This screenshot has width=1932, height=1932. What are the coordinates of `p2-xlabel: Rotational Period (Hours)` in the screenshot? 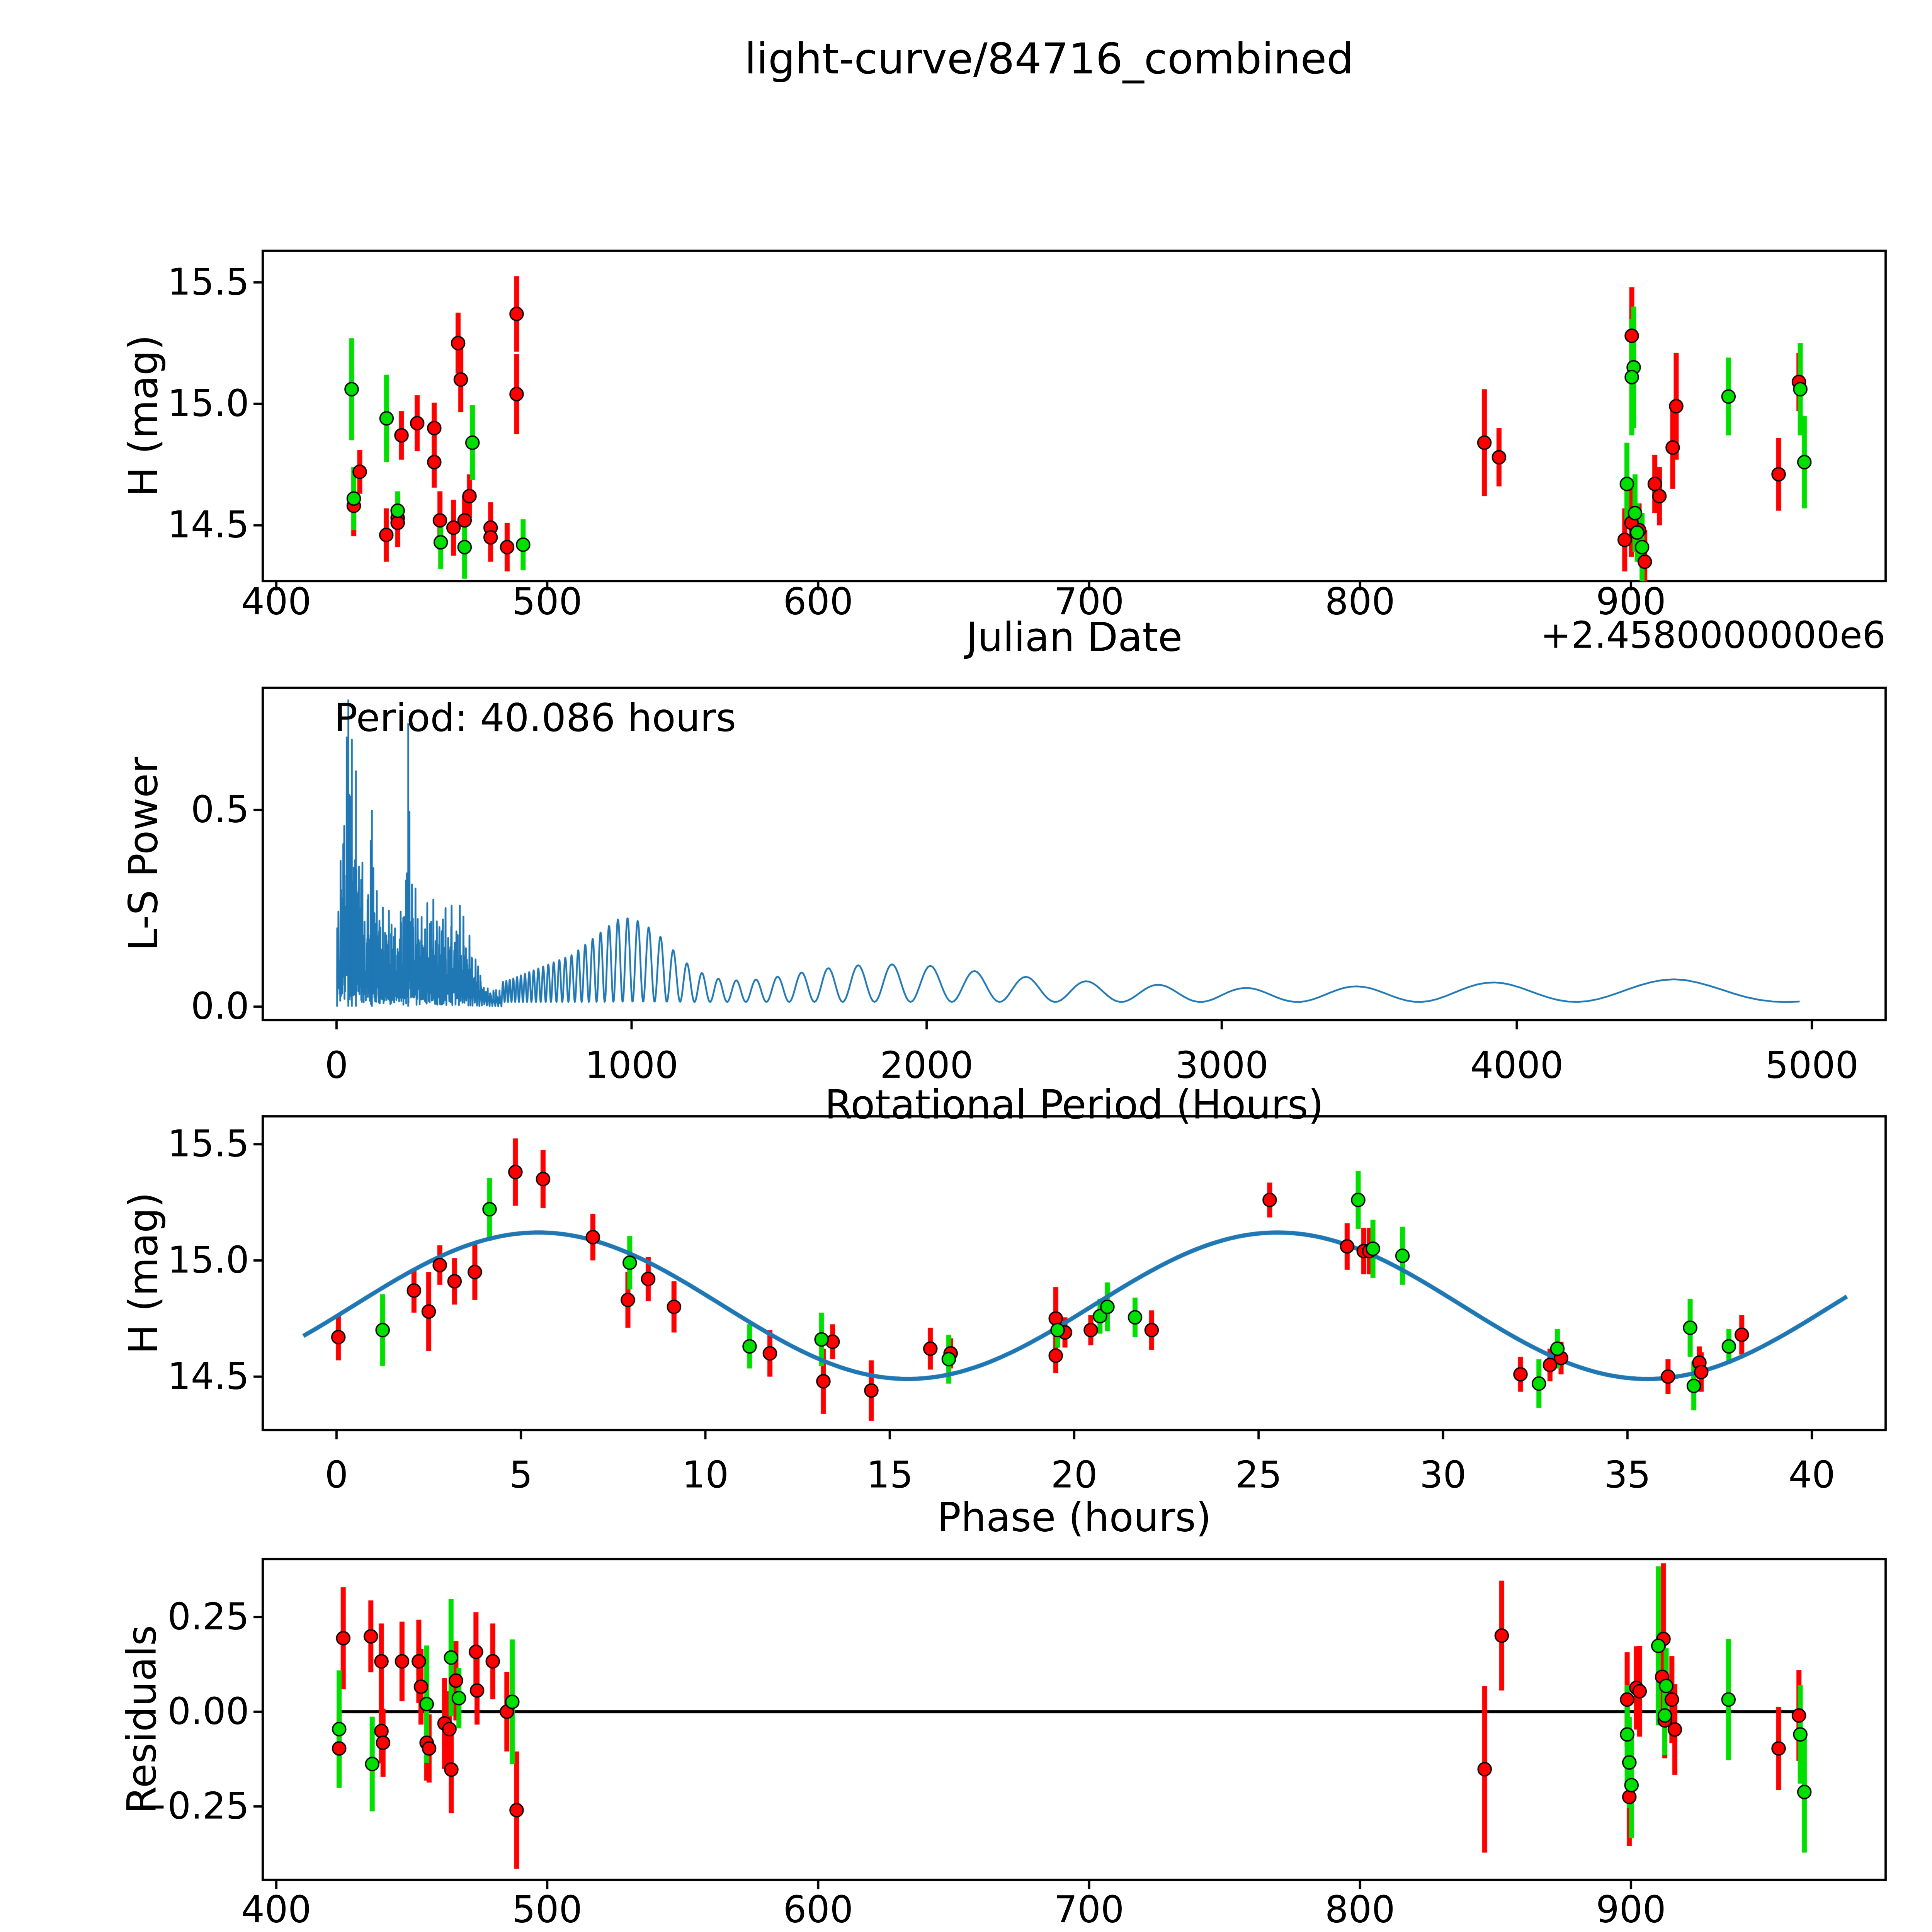 It's located at (1074, 1105).